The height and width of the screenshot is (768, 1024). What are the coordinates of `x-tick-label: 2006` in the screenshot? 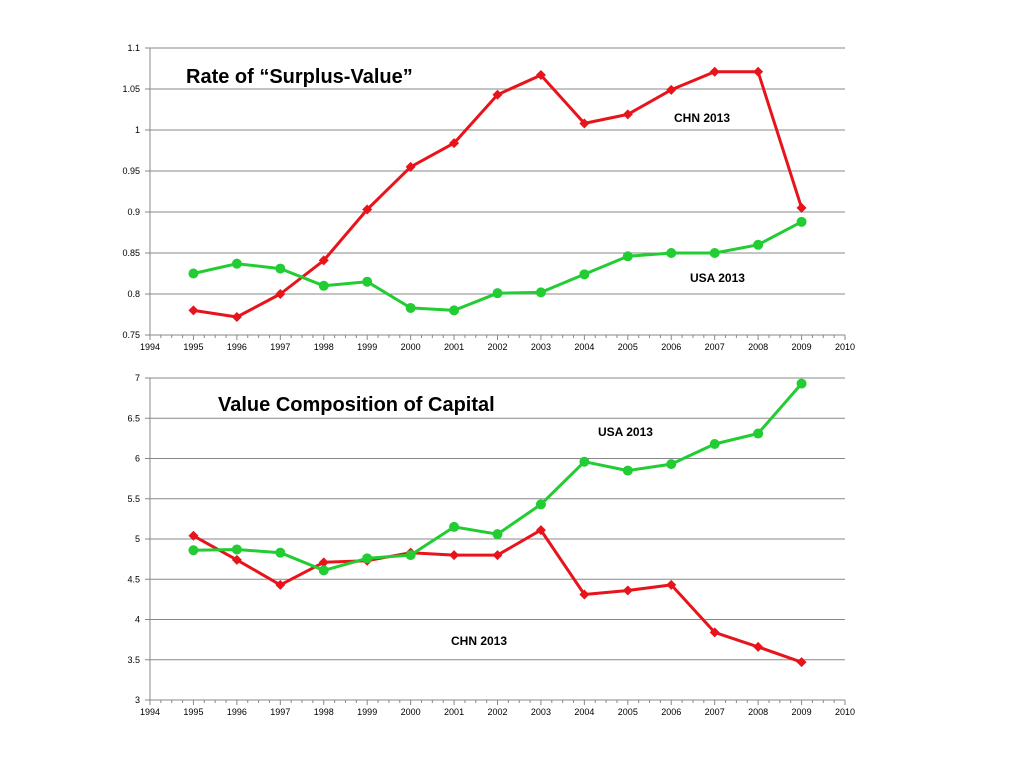 It's located at (671, 712).